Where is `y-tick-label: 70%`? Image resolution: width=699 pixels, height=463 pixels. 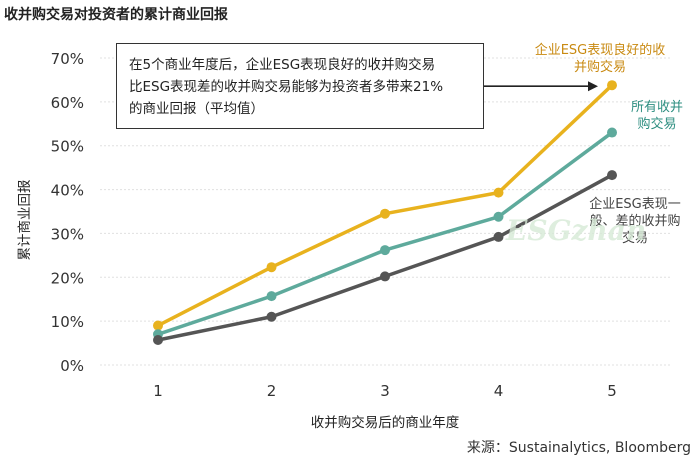
y-tick-label: 70% is located at coordinates (67, 59).